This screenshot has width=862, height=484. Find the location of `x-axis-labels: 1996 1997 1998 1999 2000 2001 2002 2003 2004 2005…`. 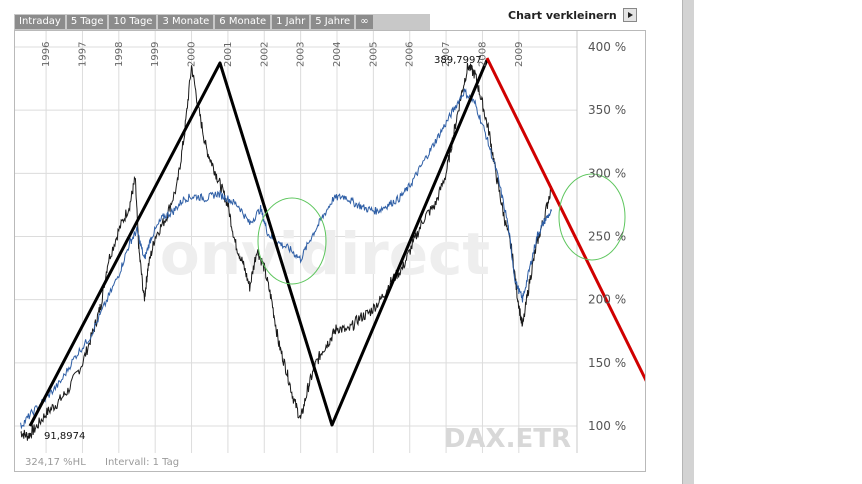

x-axis-labels: 1996 1997 1998 1999 2000 2001 2002 2003 2004 2005… is located at coordinates (283, 54).